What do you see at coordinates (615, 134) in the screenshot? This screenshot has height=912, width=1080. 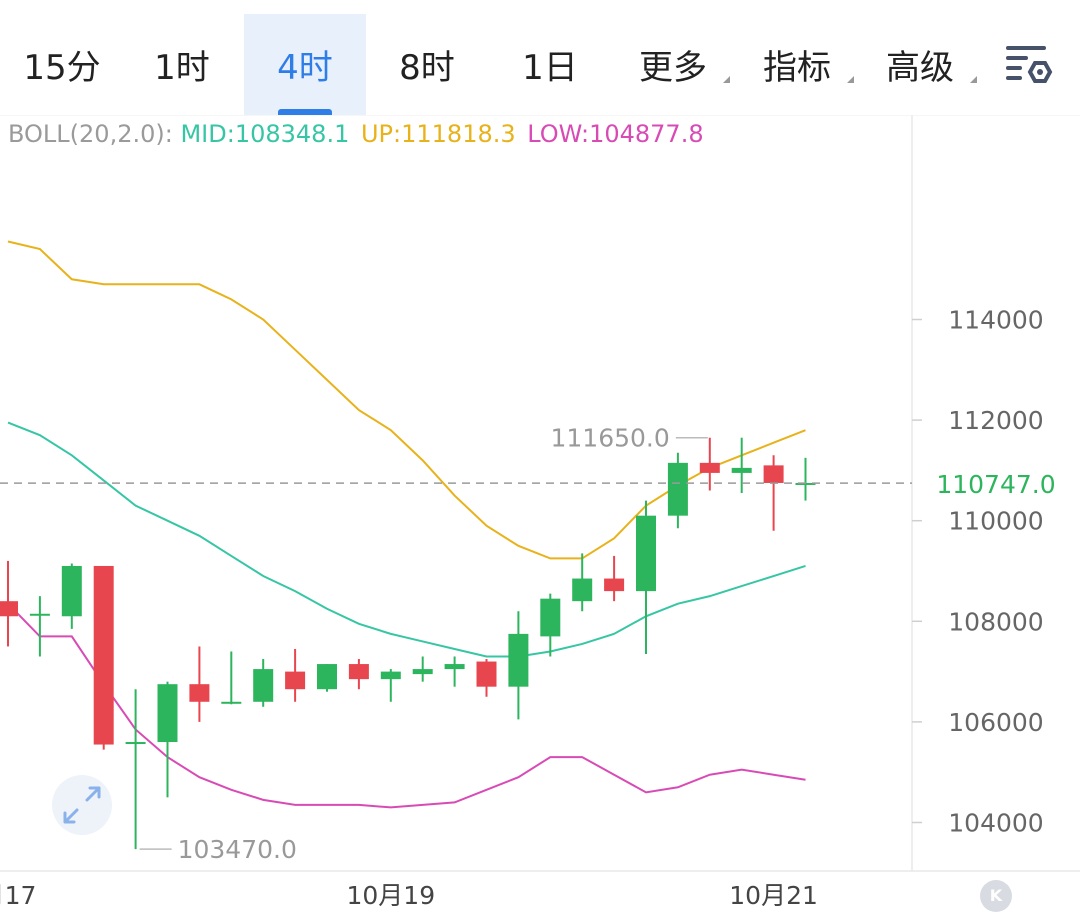 I see `legend-low: LOW:104877.8` at bounding box center [615, 134].